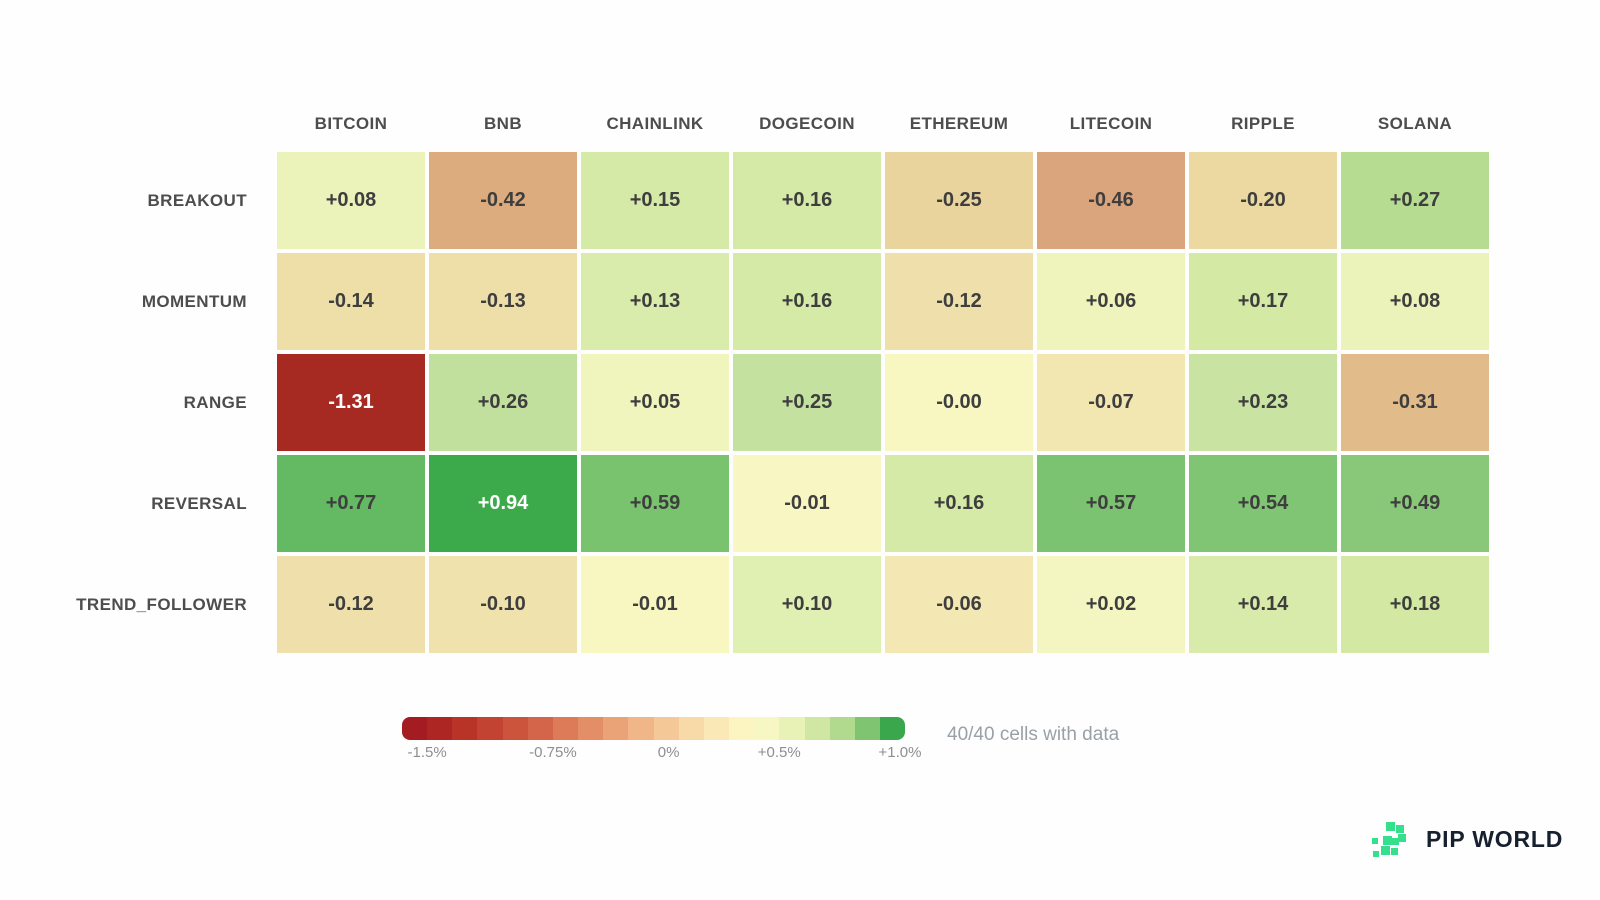 The height and width of the screenshot is (900, 1600). Describe the element at coordinates (161, 604) in the screenshot. I see `row-header-trend_follower: TREND_FOLLOWER` at that location.